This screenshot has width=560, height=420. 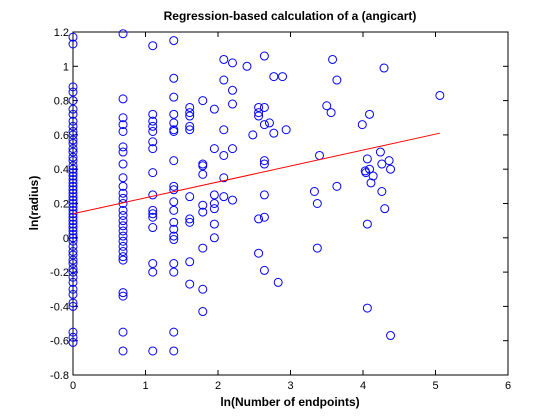 What do you see at coordinates (66, 239) in the screenshot?
I see `y-tick-label: 0` at bounding box center [66, 239].